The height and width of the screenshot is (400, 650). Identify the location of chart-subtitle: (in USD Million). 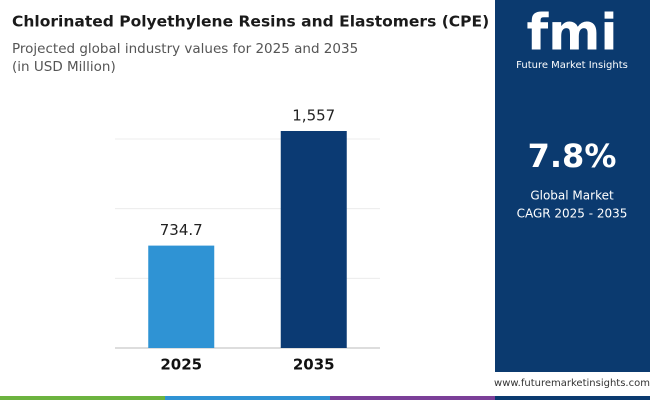
(64, 67).